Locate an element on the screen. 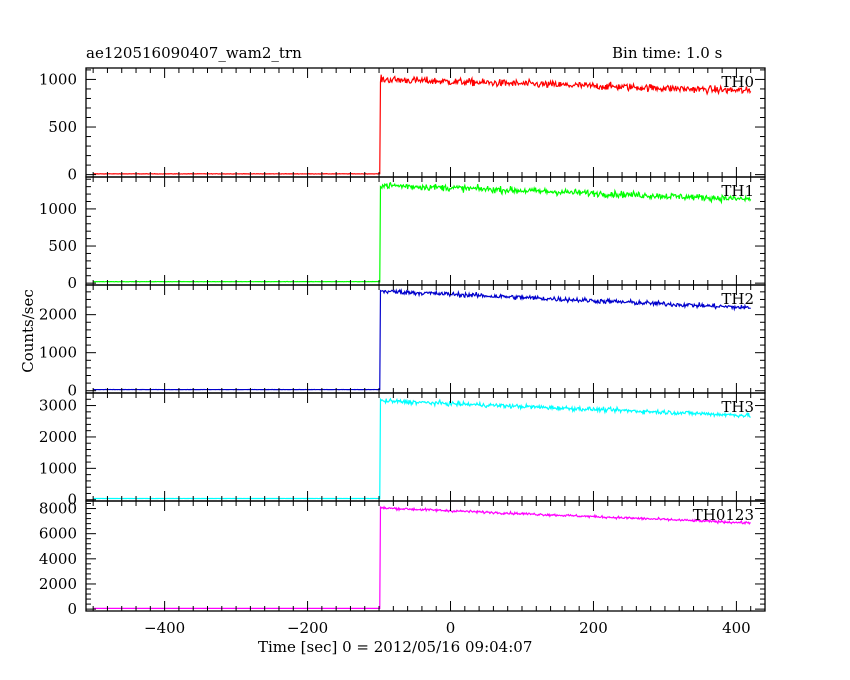 Image resolution: width=850 pixels, height=680 pixels. series-line-th1 is located at coordinates (422, 232).